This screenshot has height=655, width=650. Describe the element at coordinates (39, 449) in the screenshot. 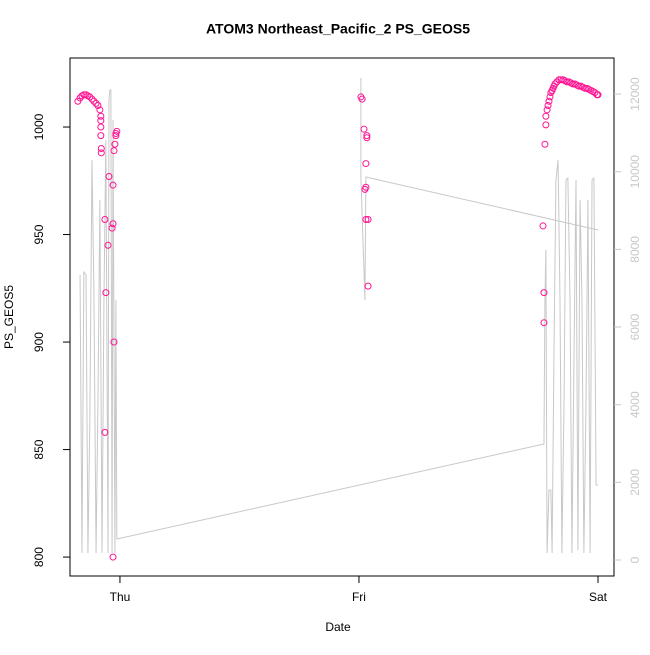

I see `y-tick-label: 850` at that location.